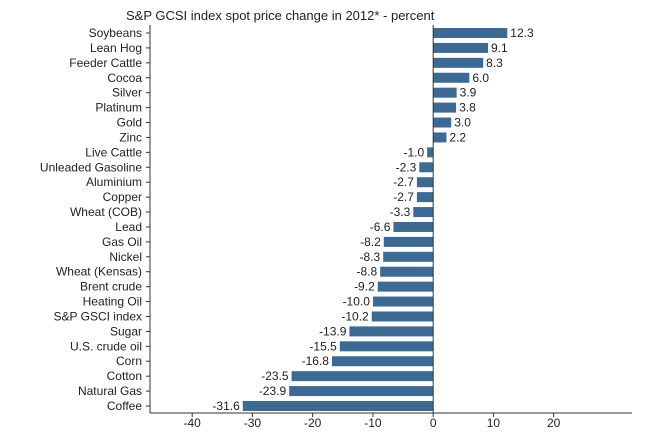  I want to click on value-label: -3.3, so click(400, 212).